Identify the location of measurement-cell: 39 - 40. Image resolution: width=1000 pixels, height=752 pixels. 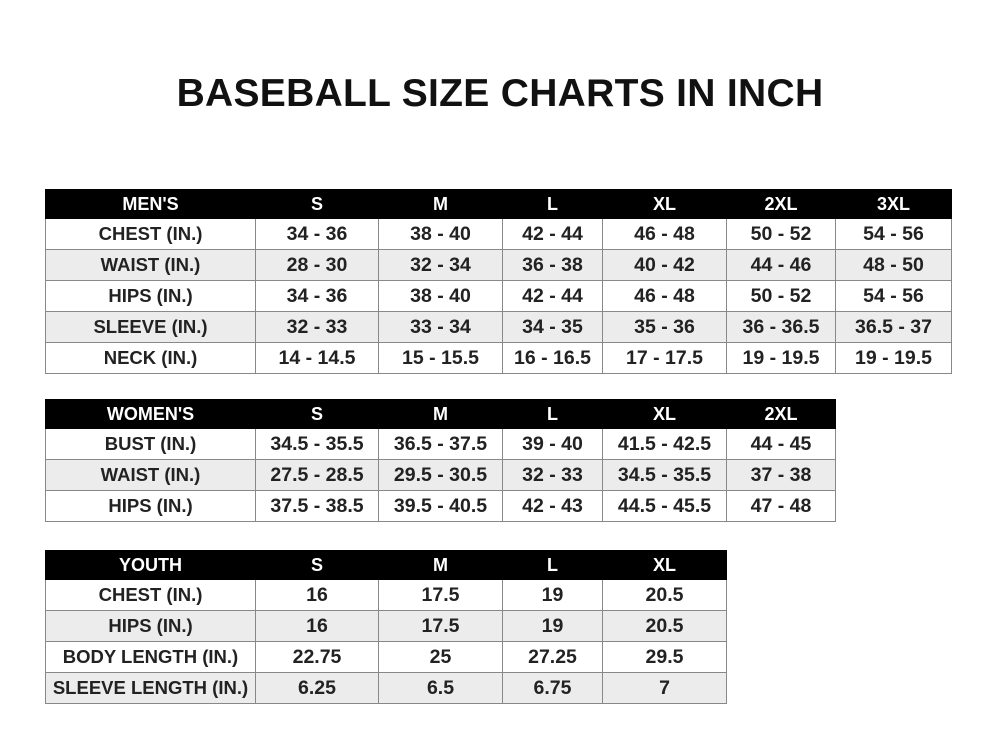
(552, 444).